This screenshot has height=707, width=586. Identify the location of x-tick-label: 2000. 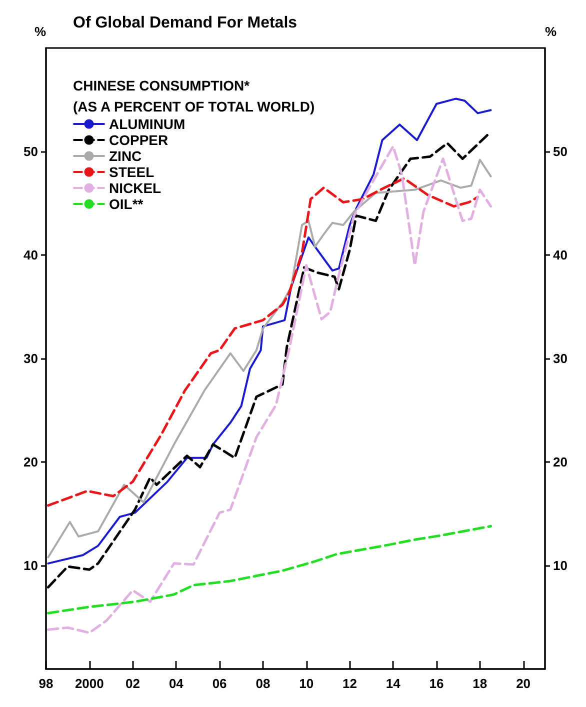
(89, 683).